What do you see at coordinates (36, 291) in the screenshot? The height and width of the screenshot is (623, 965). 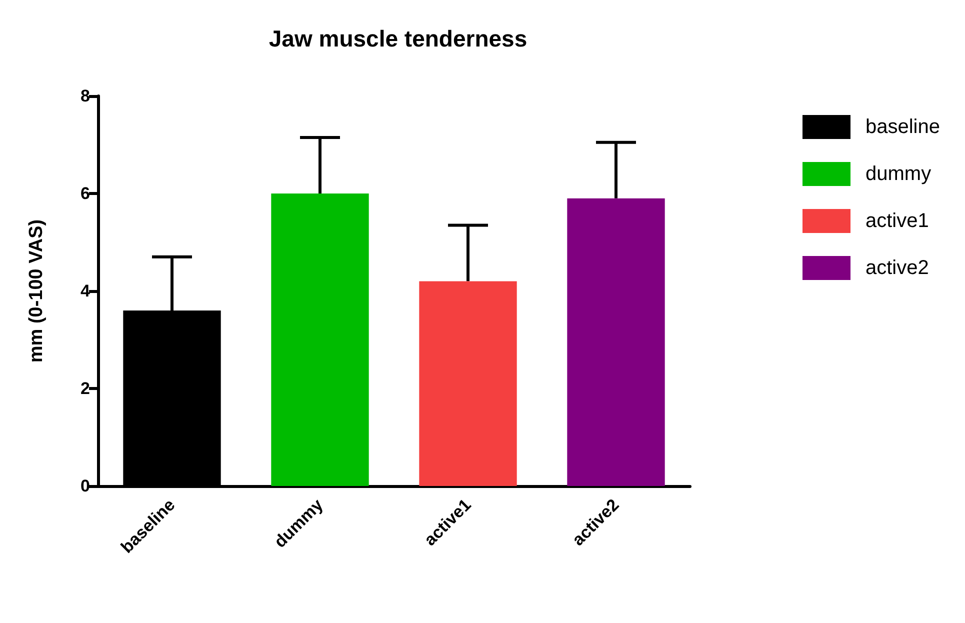 I see `y-axis-title: mm (0-100 VAS)` at bounding box center [36, 291].